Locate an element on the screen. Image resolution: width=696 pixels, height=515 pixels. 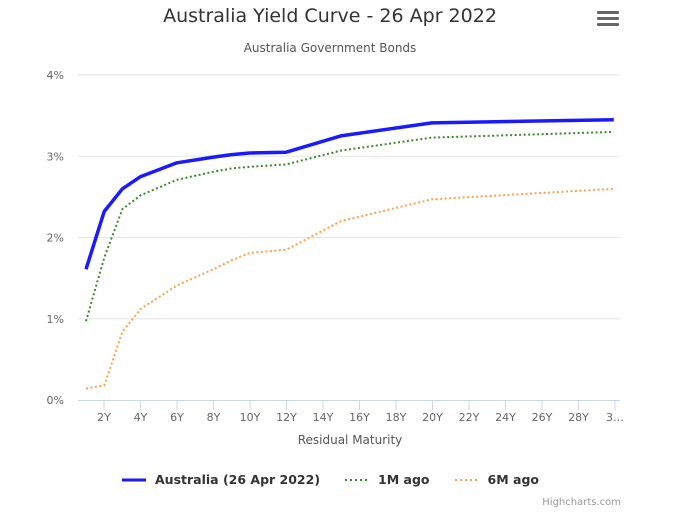
svg-text: 4% is located at coordinates (55, 75).